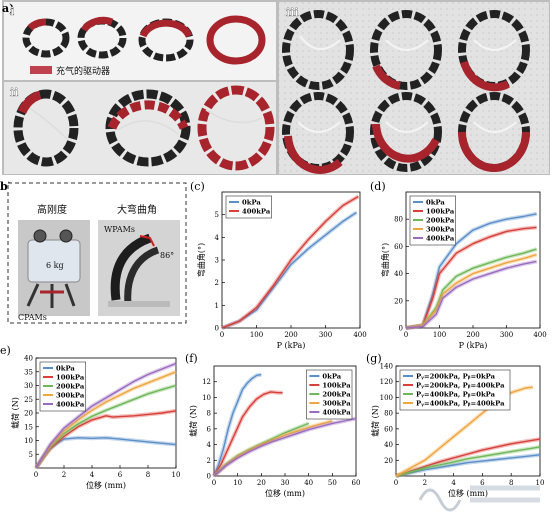 This screenshot has width=554, height=525. What do you see at coordinates (261, 483) in the screenshot?
I see `x-tick-label: 20` at bounding box center [261, 483].